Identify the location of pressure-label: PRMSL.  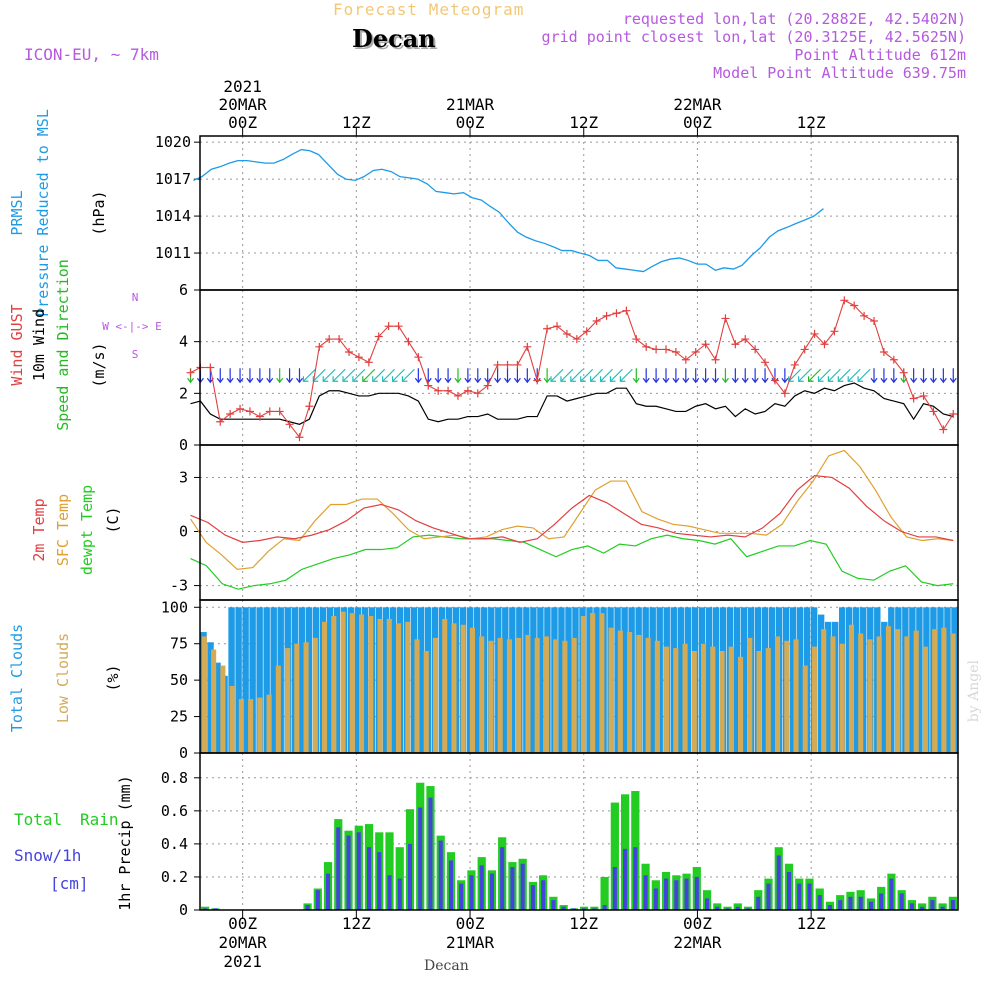
(17, 212).